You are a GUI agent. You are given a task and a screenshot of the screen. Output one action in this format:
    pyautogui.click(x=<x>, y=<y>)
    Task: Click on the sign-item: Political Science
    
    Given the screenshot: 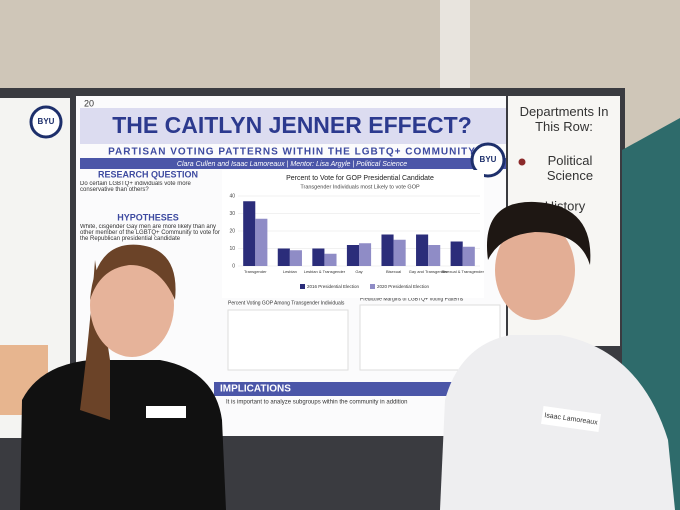 What is the action you would take?
    pyautogui.click(x=570, y=168)
    